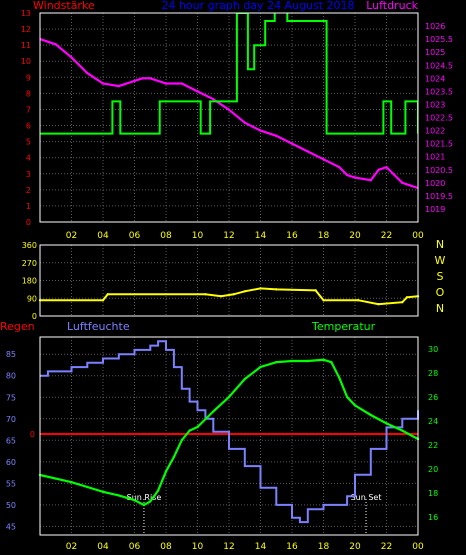  I want to click on compass-label: W, so click(440, 260).